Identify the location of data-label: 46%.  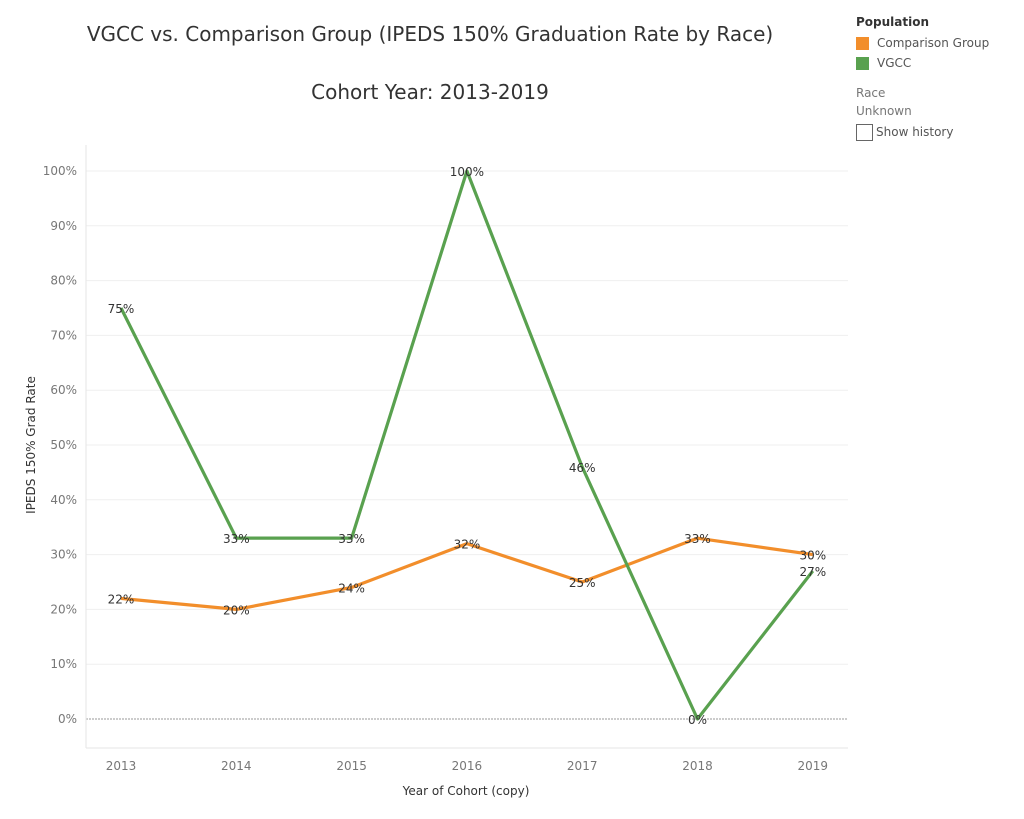
(582, 468).